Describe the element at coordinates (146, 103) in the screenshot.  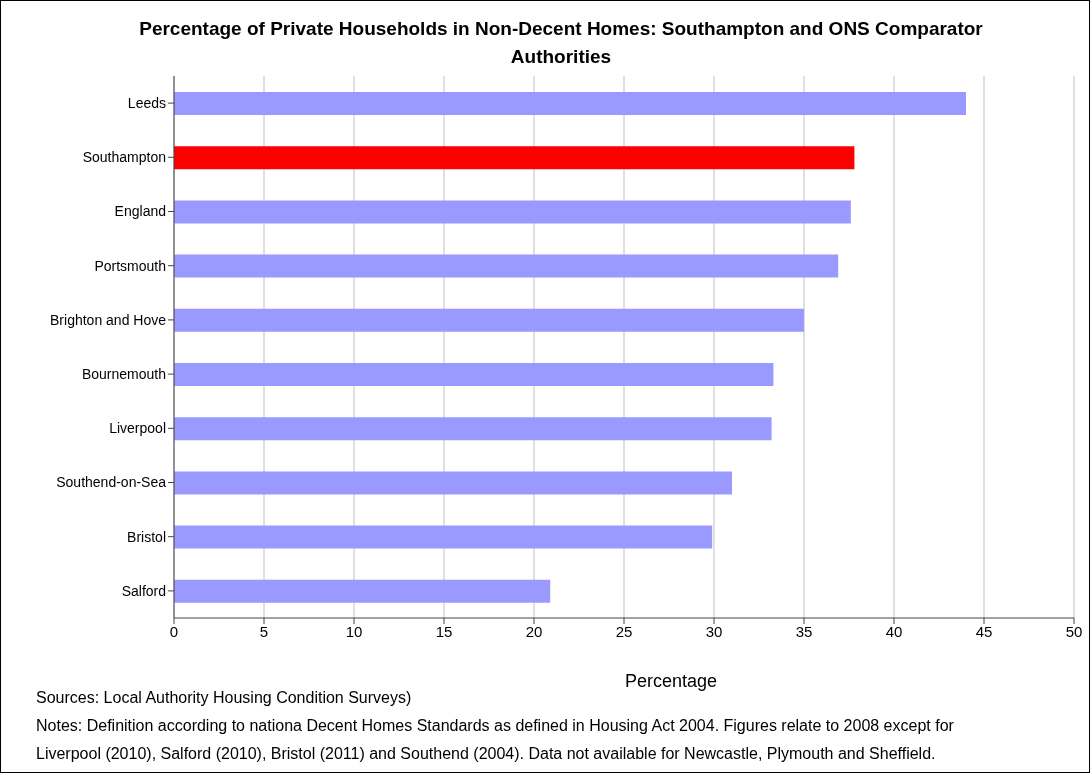
I see `y-tick-label: Leeds` at that location.